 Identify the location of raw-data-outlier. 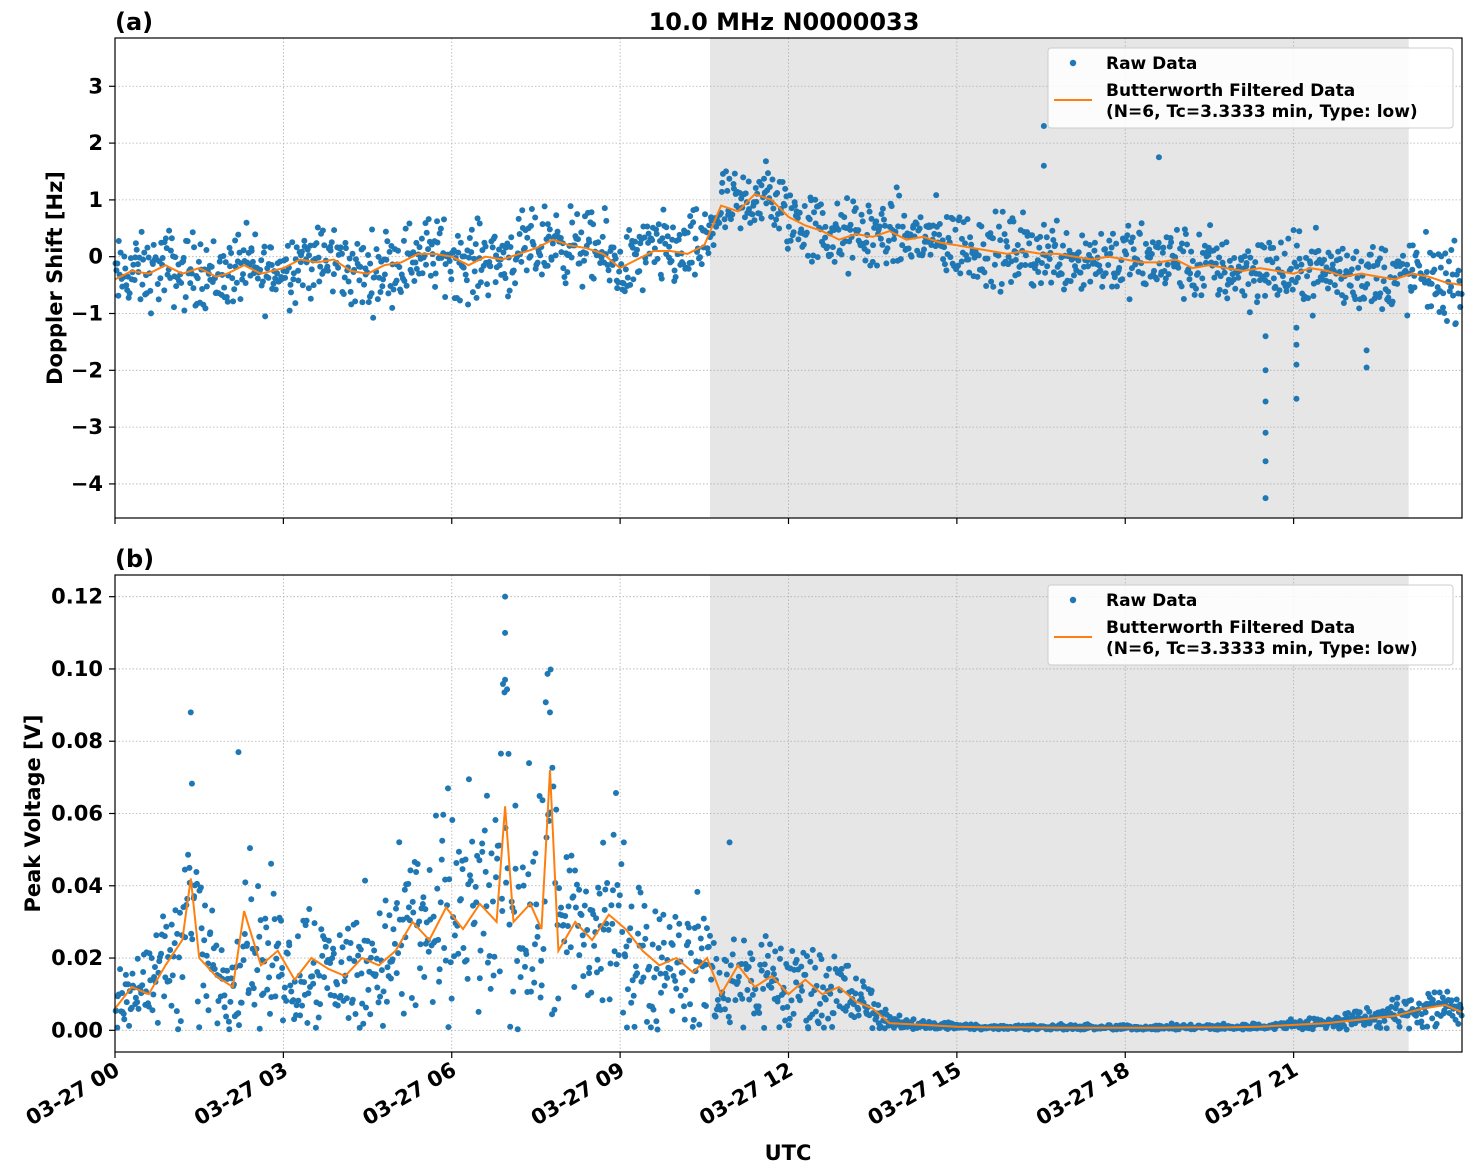
(238, 752).